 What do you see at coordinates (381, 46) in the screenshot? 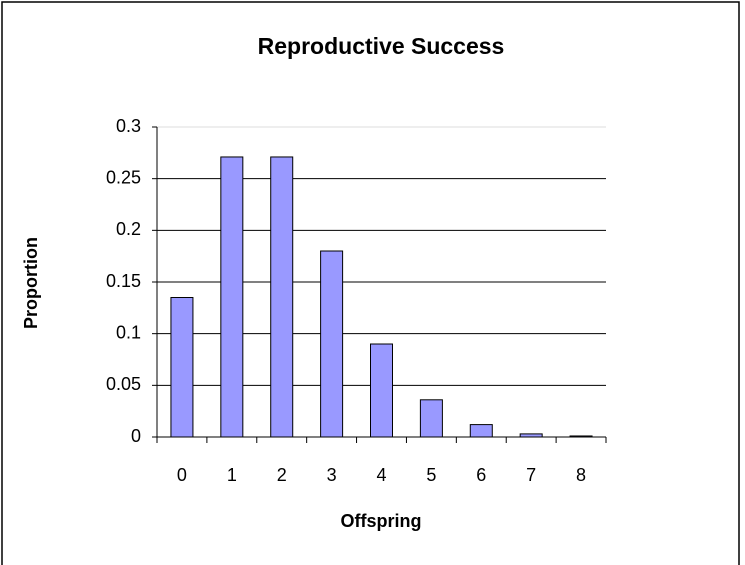
I see `chart-title: Reproductive Success` at bounding box center [381, 46].